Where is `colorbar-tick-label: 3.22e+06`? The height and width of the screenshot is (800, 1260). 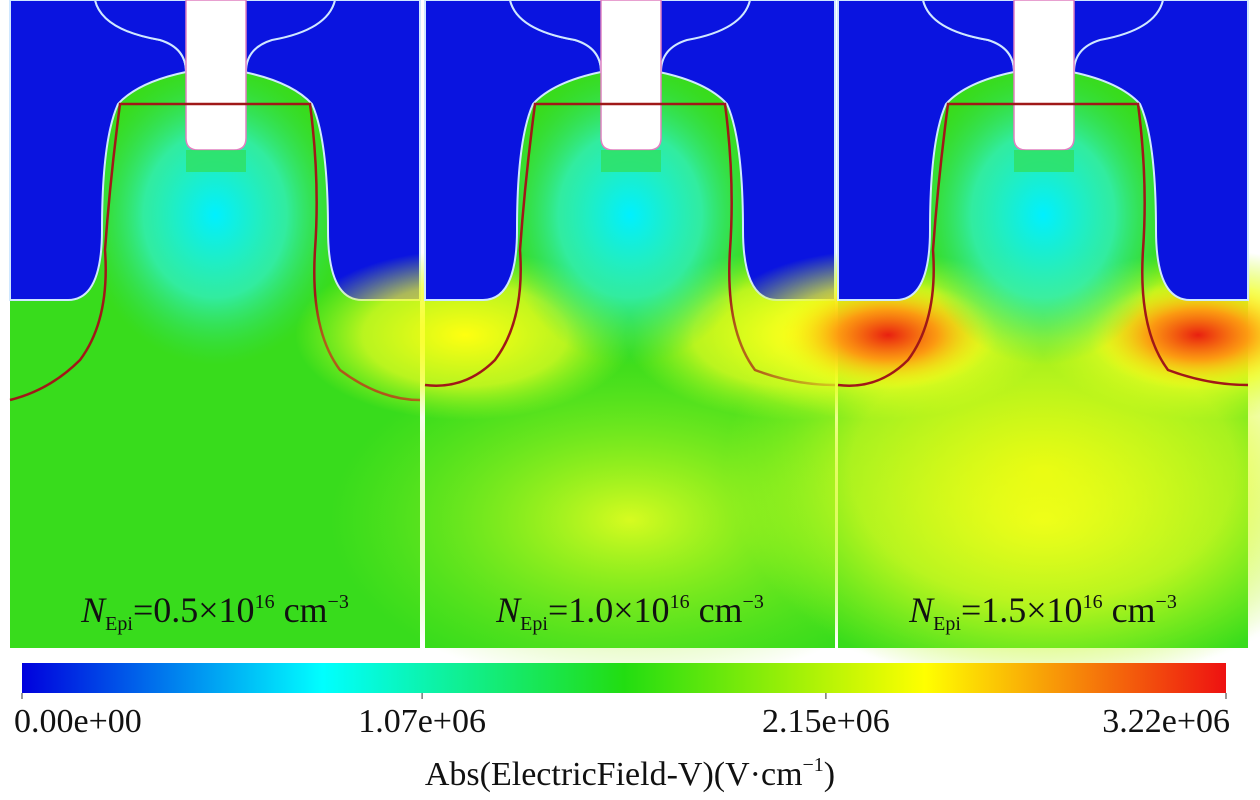
colorbar-tick-label: 3.22e+06 is located at coordinates (1166, 721).